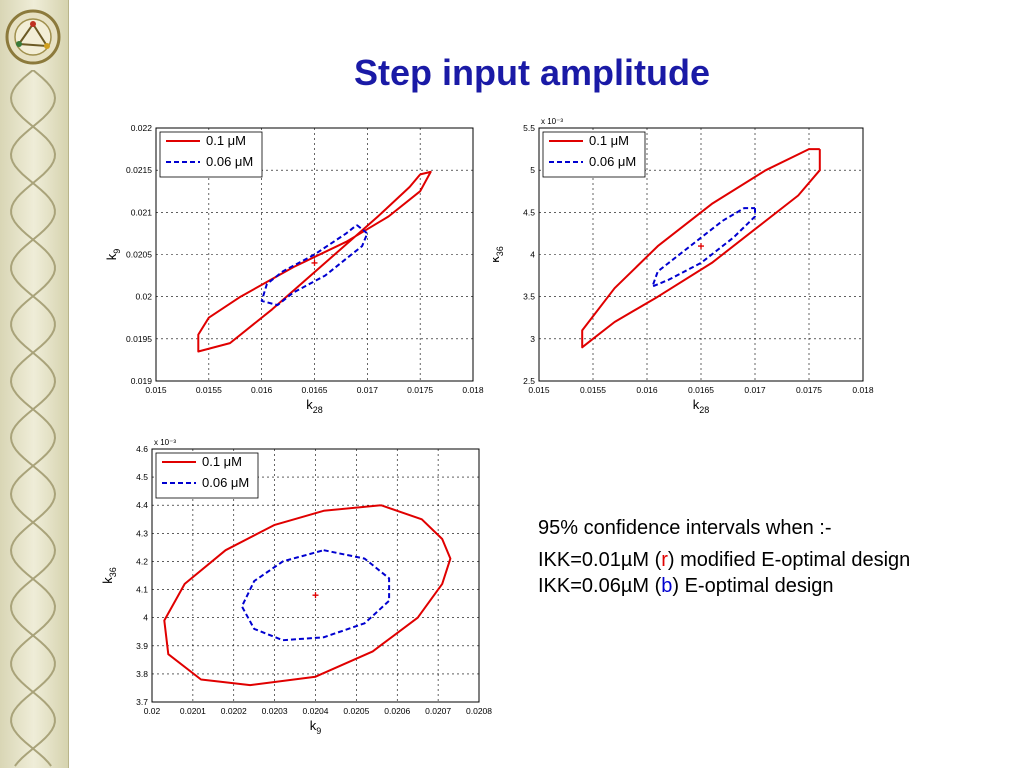 The height and width of the screenshot is (768, 1024). Describe the element at coordinates (753, 586) in the screenshot. I see `caption-line2-suffix: ) E-optimal design` at that location.